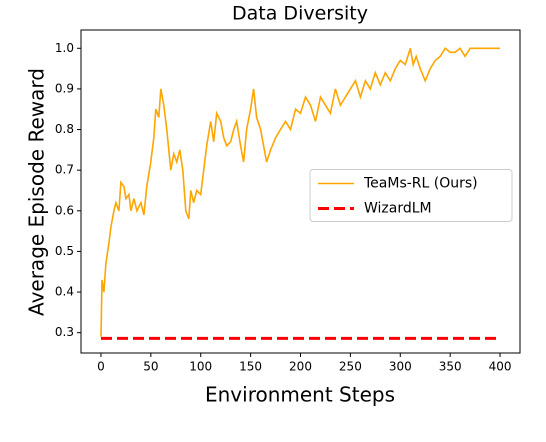  I want to click on legend-label: TeaMs-RL (Ours), so click(420, 184).